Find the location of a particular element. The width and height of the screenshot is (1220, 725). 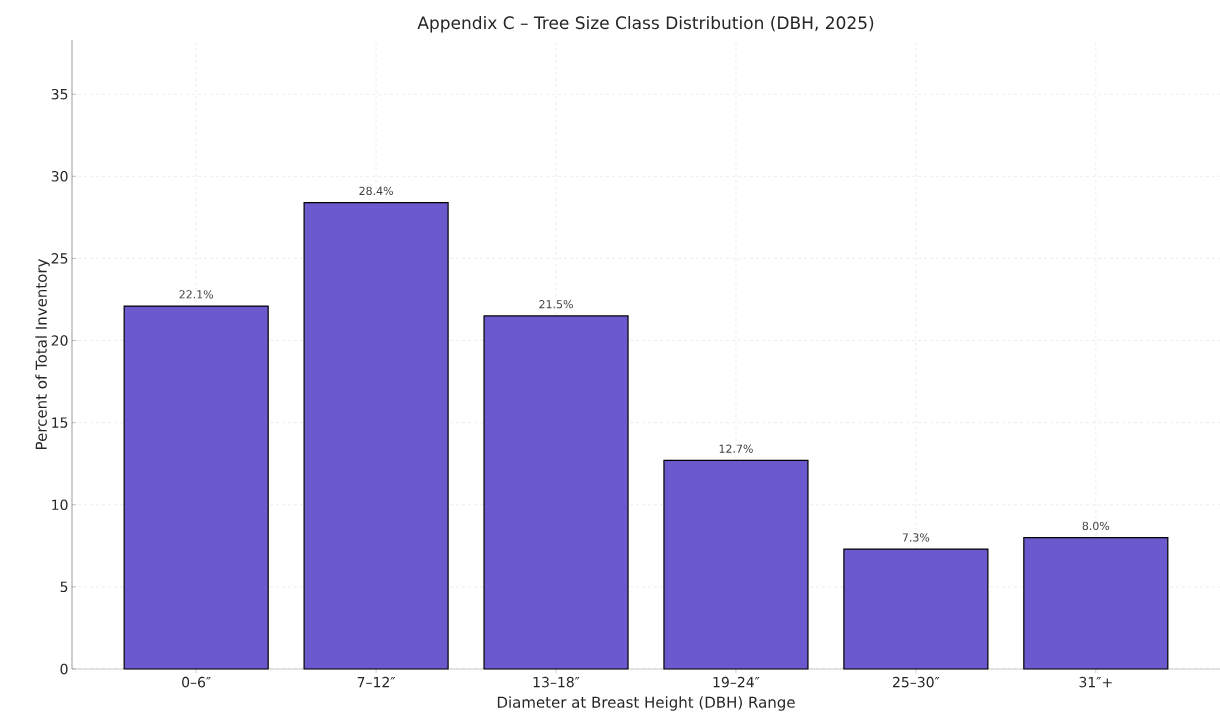

y-tick-label: 35 is located at coordinates (59, 94).